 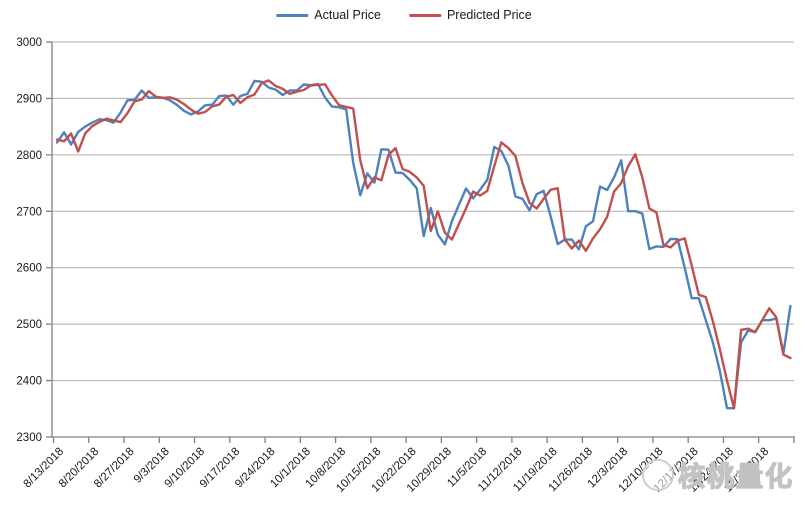 I want to click on y-tick-label: 2700, so click(x=29, y=212).